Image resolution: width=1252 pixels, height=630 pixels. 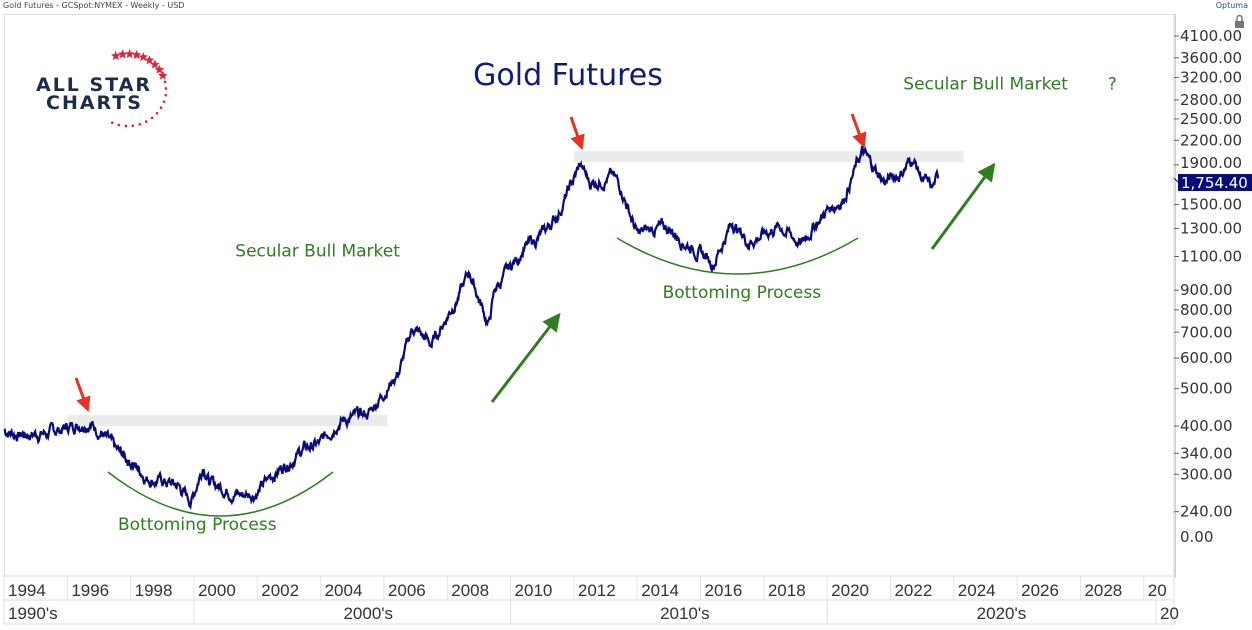 What do you see at coordinates (1211, 163) in the screenshot?
I see `y-tick-label: 1900.00` at bounding box center [1211, 163].